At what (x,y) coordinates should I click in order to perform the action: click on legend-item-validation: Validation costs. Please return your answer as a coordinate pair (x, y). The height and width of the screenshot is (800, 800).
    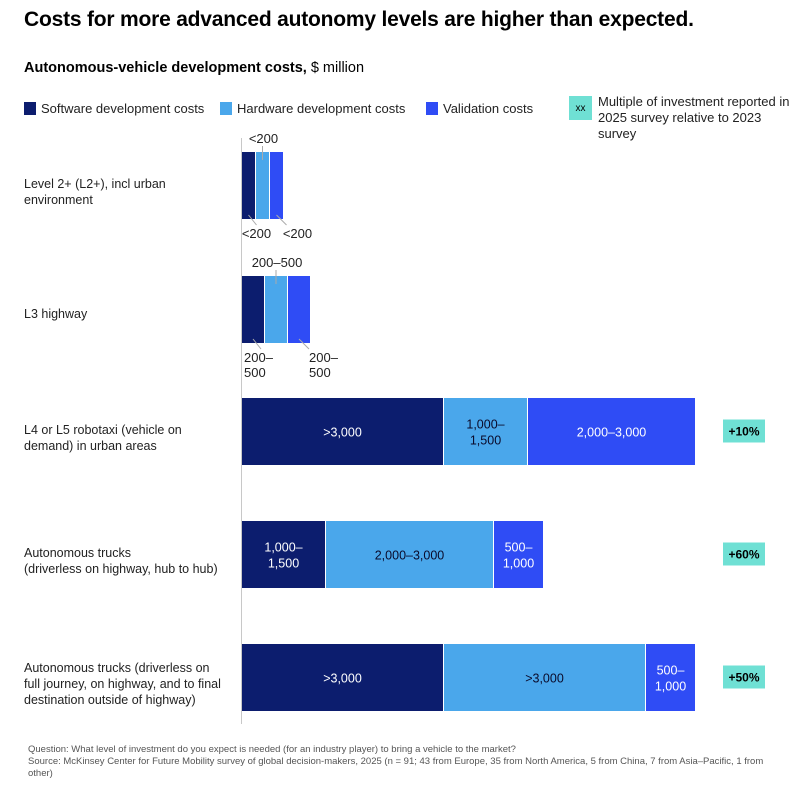
    Looking at the image, I should click on (479, 108).